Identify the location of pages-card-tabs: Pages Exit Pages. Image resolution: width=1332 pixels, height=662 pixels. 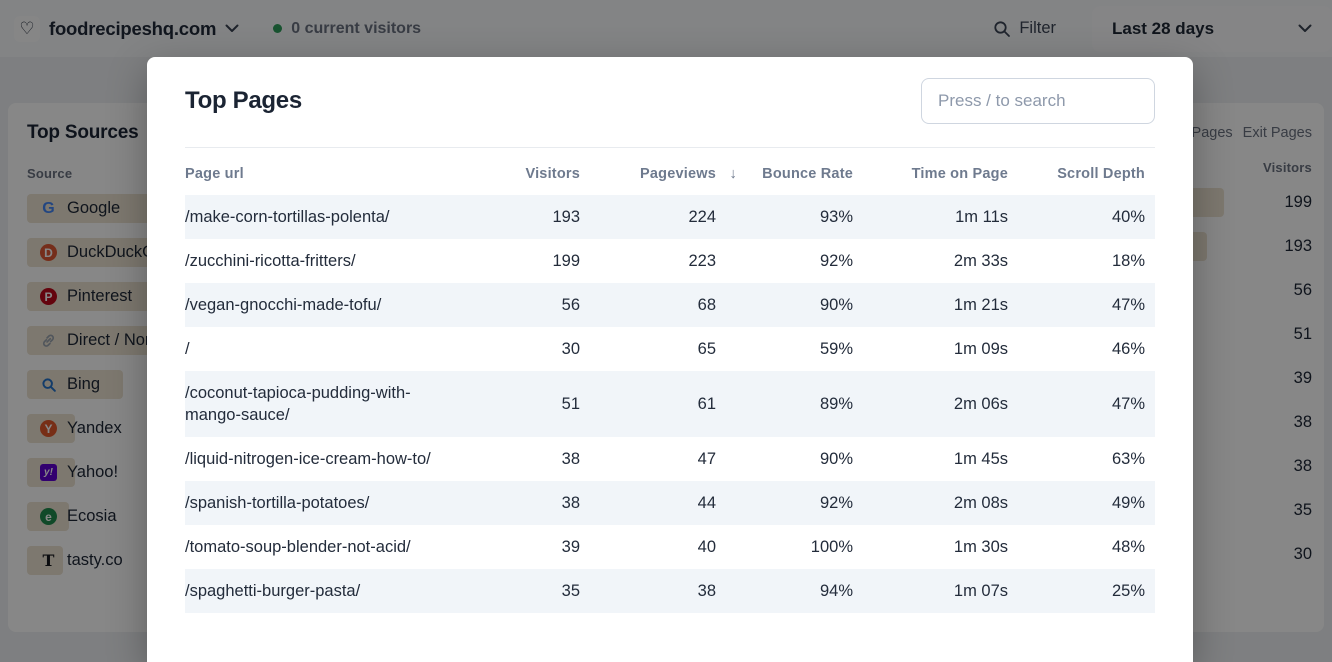
(996, 133).